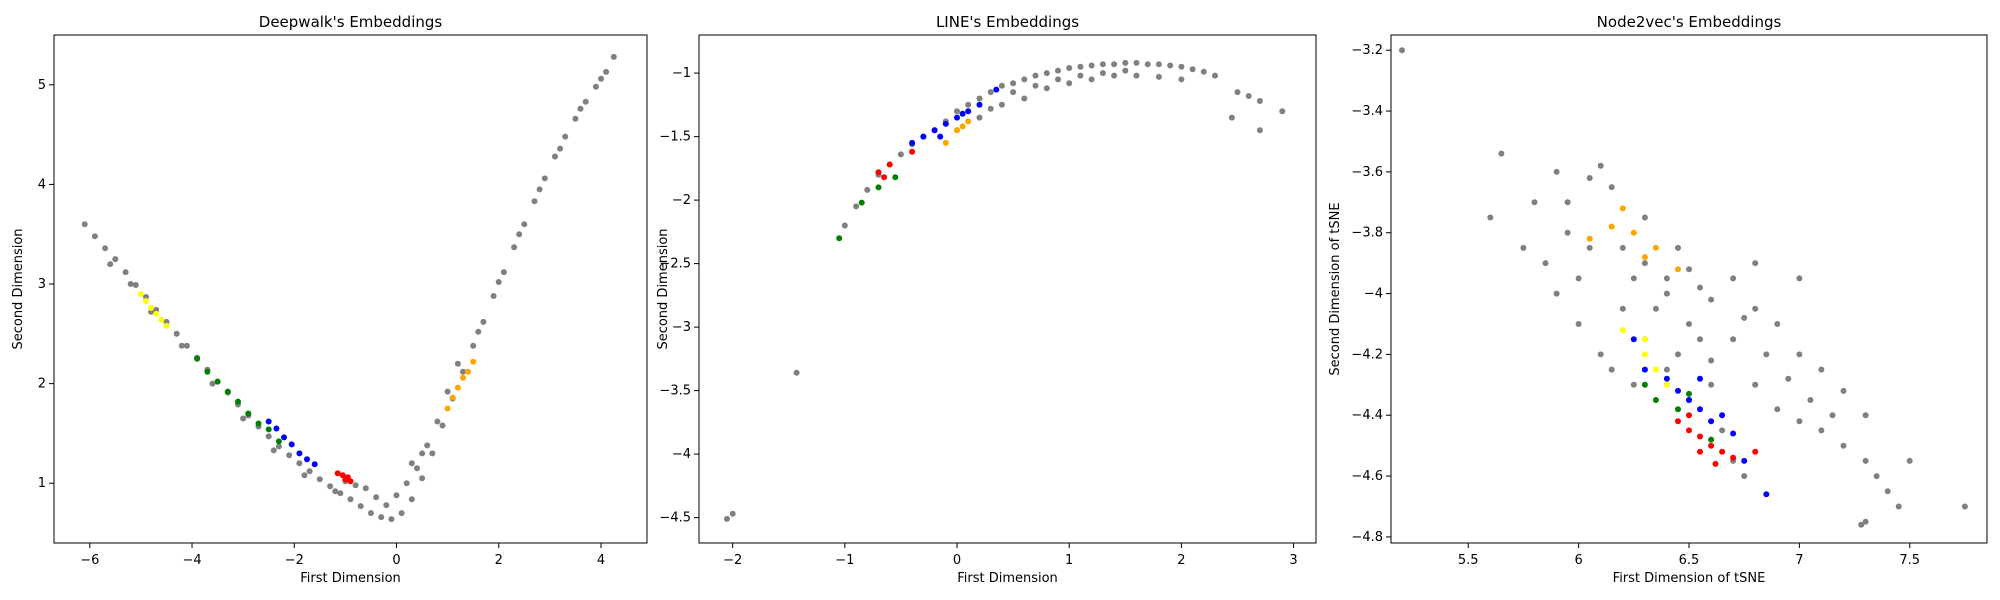 This screenshot has width=2000, height=600. What do you see at coordinates (1007, 22) in the screenshot?
I see `chart-title: LINE's Embeddings` at bounding box center [1007, 22].